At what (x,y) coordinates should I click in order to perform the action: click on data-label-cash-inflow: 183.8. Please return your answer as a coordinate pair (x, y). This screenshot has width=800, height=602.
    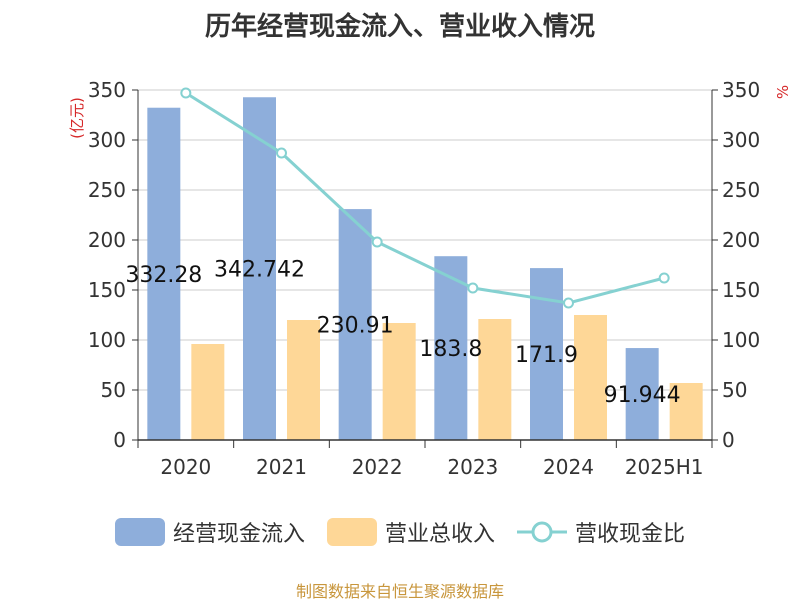
    Looking at the image, I should click on (450, 349).